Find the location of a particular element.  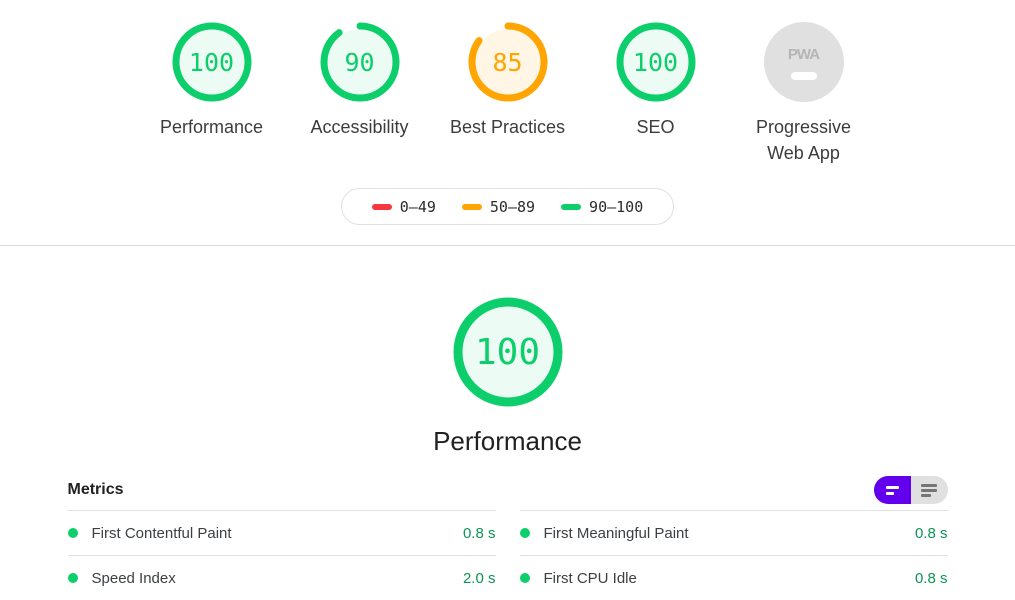

pwa-badge-text: PWA is located at coordinates (803, 54).